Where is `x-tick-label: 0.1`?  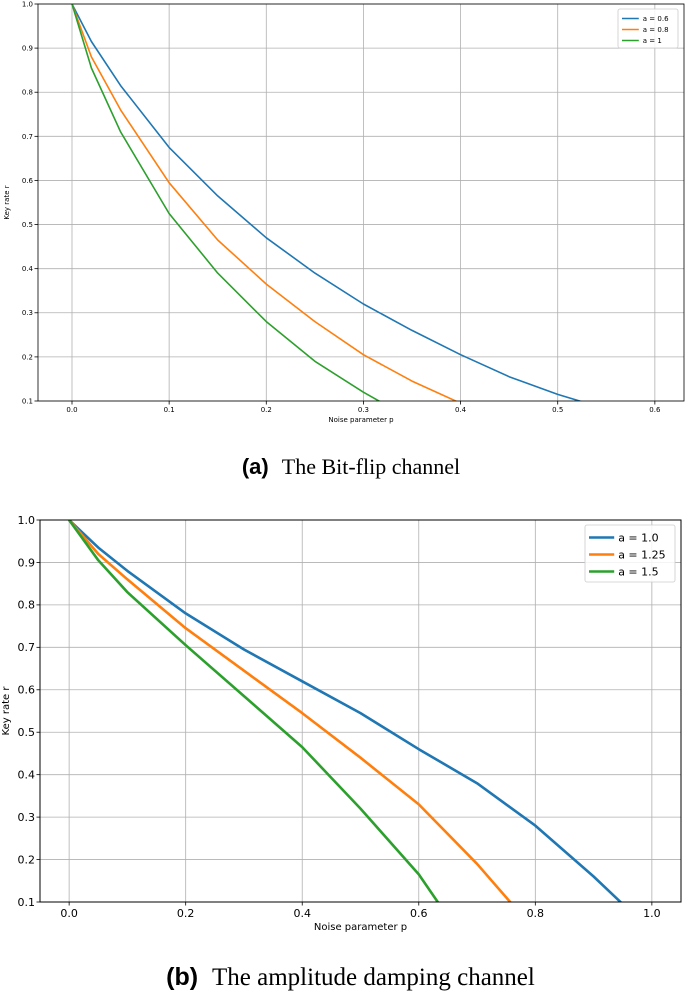 x-tick-label: 0.1 is located at coordinates (169, 410).